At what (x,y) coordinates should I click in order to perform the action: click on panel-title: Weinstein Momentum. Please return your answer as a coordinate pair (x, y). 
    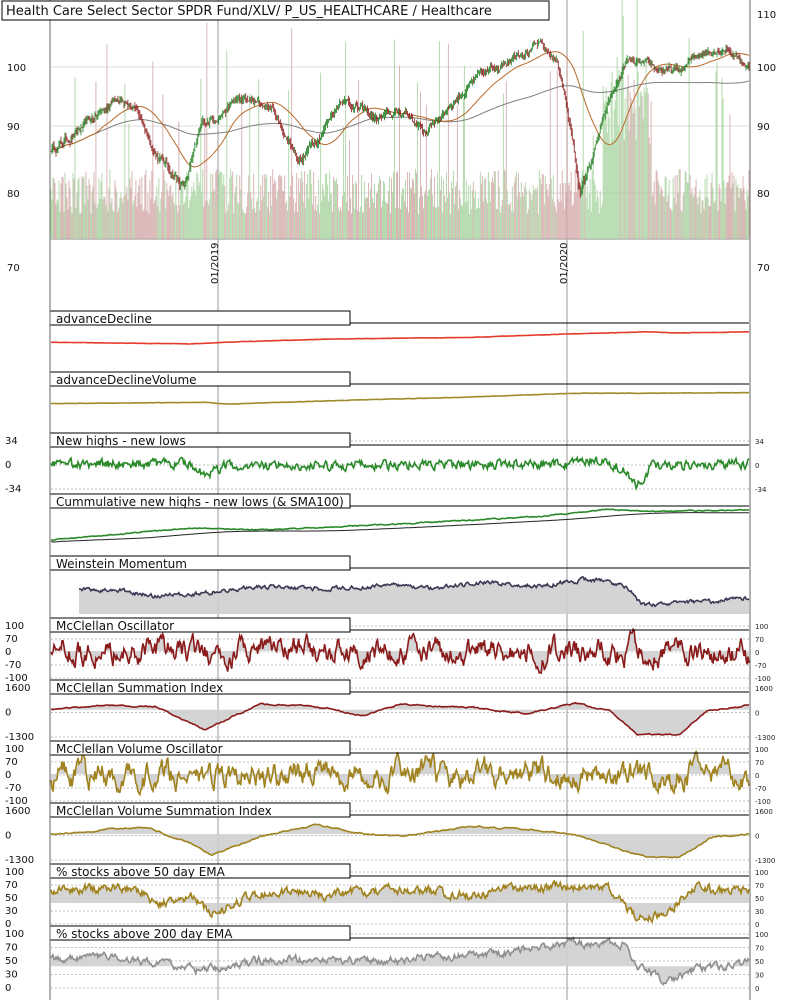
    Looking at the image, I should click on (121, 564).